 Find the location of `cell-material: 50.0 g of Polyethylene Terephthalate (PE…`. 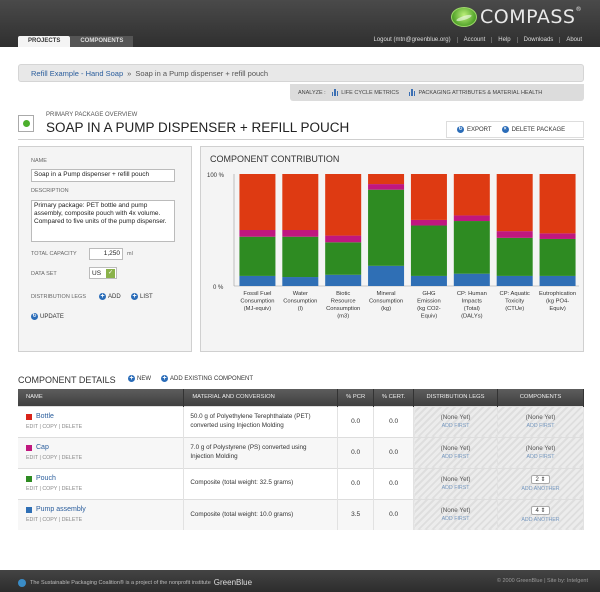

cell-material: 50.0 g of Polyethylene Terephthalate (PE… is located at coordinates (261, 421).